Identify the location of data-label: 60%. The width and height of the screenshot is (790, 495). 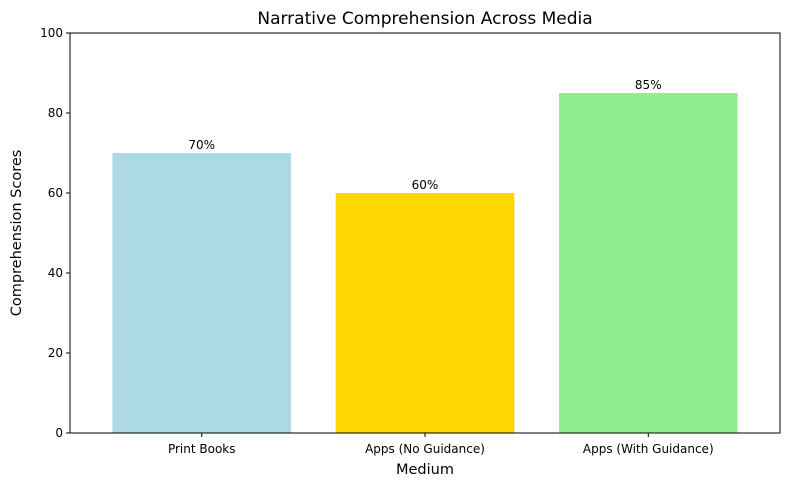
(425, 185).